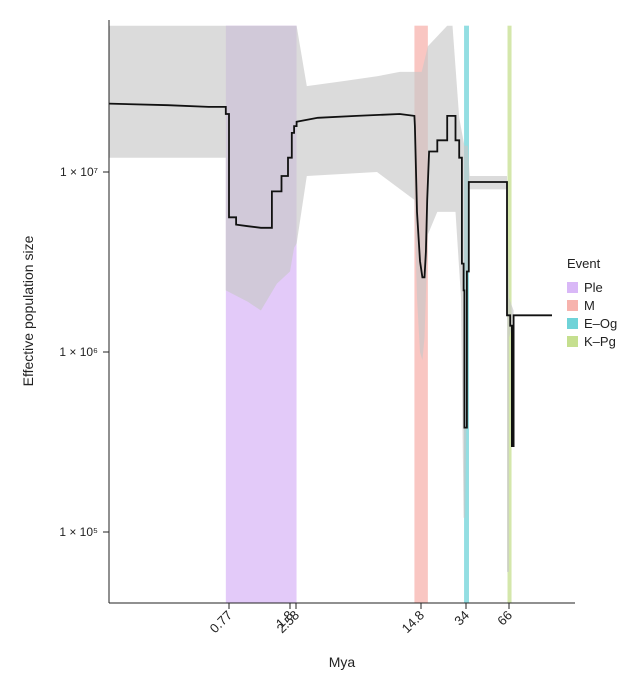  What do you see at coordinates (28, 310) in the screenshot?
I see `y-axis-label: Effective population size` at bounding box center [28, 310].